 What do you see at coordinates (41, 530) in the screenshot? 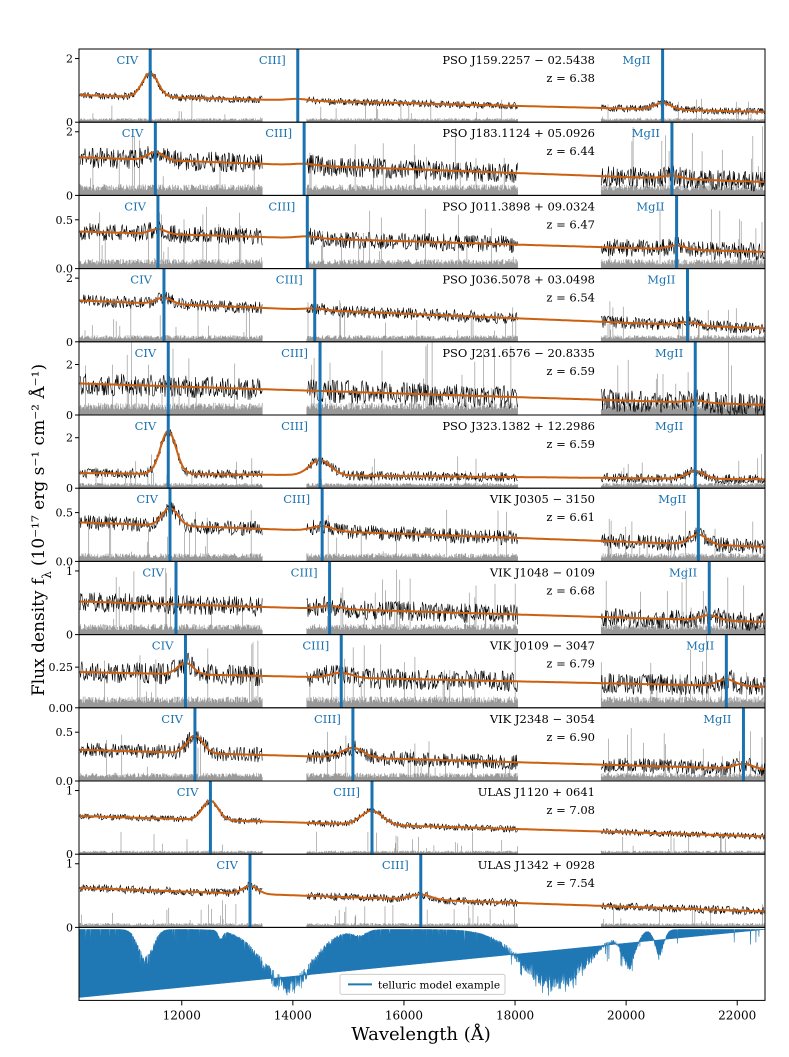
I see `y-axis-label: Flux density fλ (10⁻¹⁷ erg s⁻¹ cm⁻² Å⁻¹)` at bounding box center [41, 530].